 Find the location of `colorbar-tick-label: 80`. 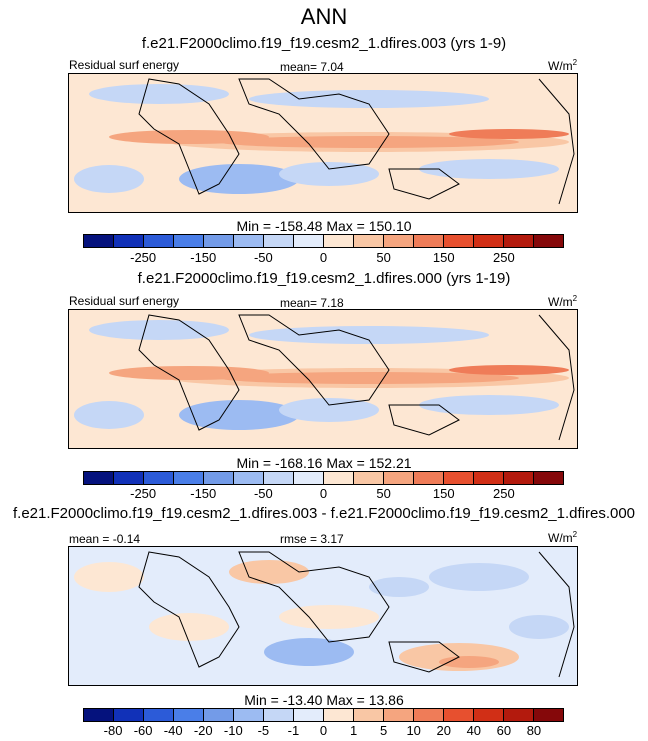

colorbar-tick-label: 80 is located at coordinates (534, 730).